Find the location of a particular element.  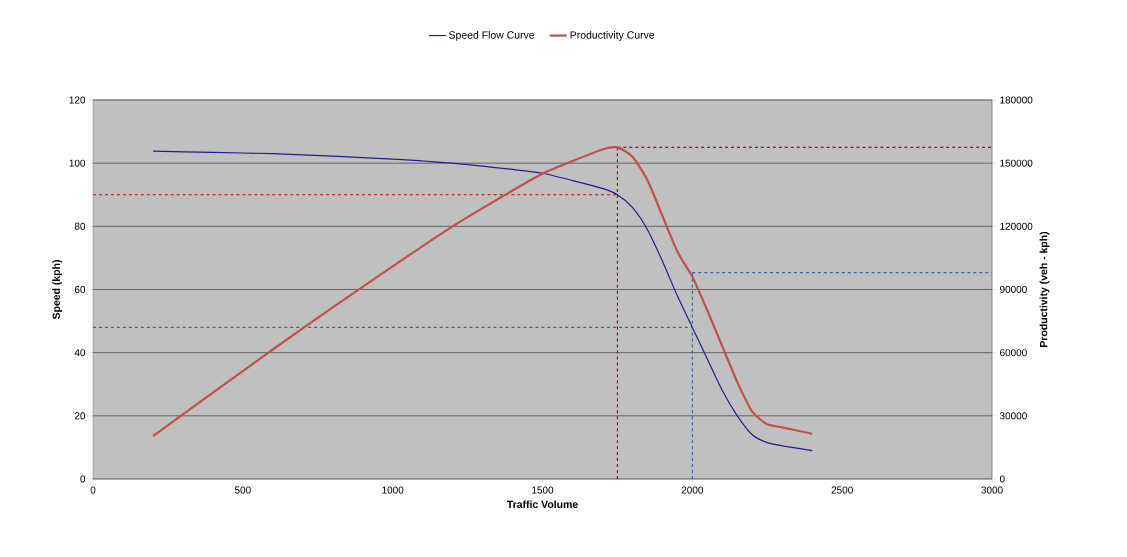

x-axis-title: Traffic Volume is located at coordinates (542, 504).